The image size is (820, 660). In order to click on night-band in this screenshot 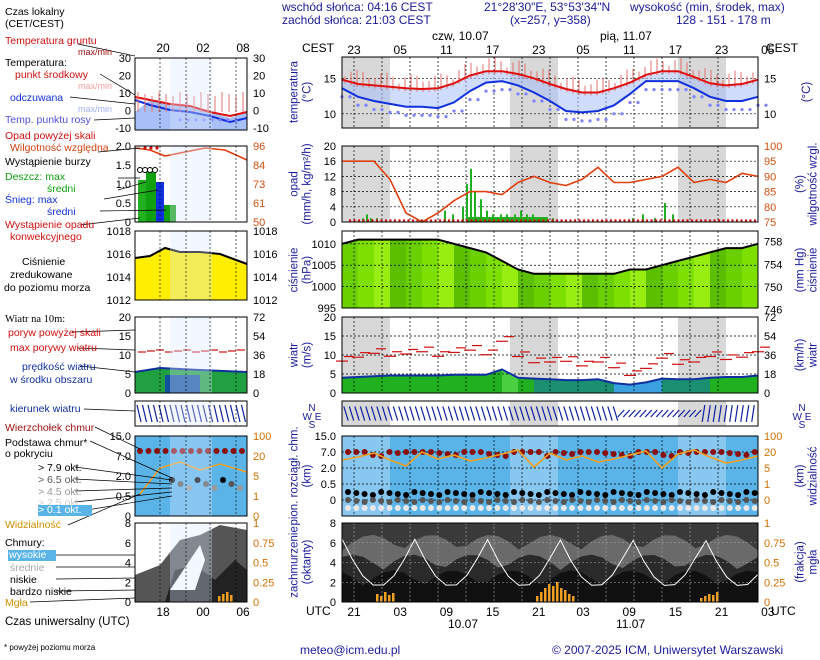, I will do `click(702, 184)`.